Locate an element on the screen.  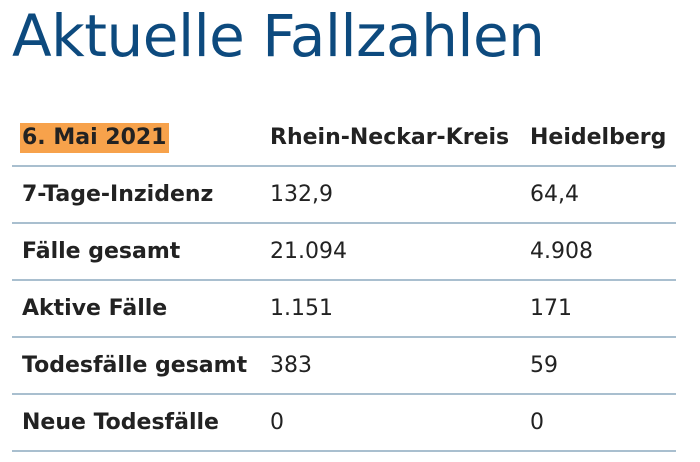
page-title: Aktuelle Fallzahlen is located at coordinates (278, 36).